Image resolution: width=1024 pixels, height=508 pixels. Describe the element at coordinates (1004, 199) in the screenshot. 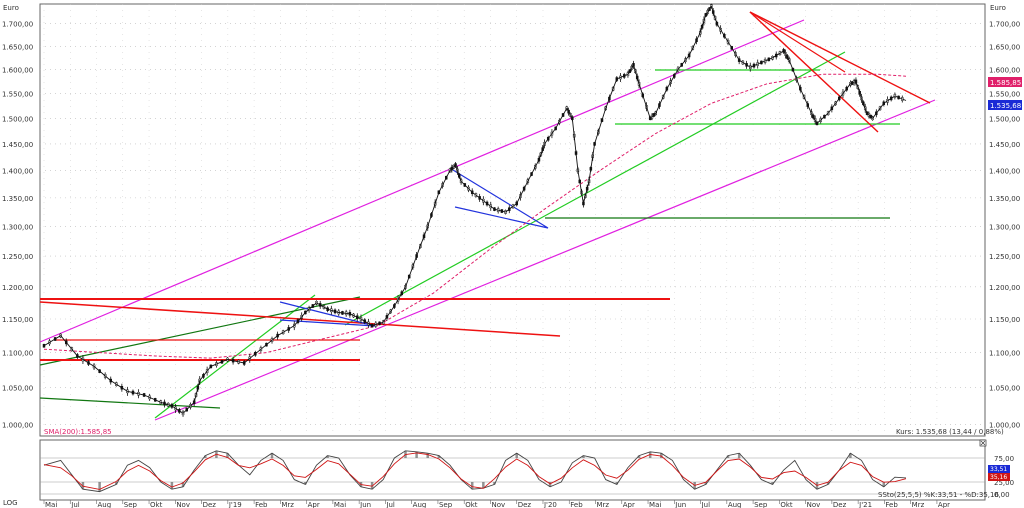

I see `y-tick-label-right: 1.350,00` at that location.